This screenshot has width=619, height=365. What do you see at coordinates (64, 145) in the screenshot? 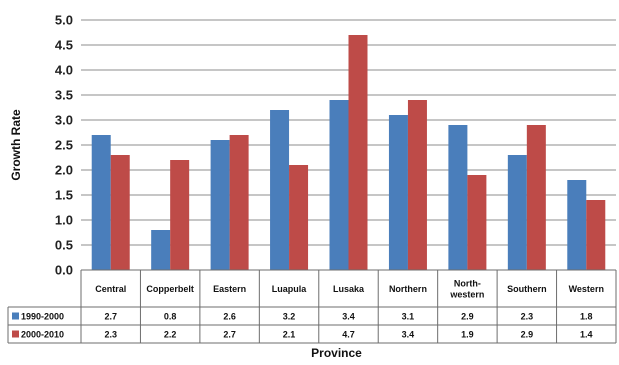
I see `y-tick-label: 2.5` at bounding box center [64, 145].